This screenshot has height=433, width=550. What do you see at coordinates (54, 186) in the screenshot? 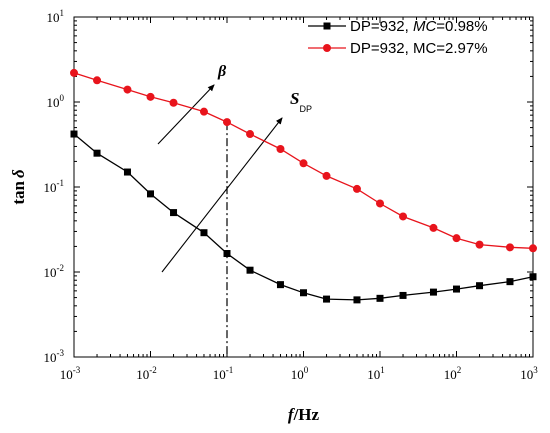
I see `y-tick-label: 10⁻¹` at bounding box center [54, 186].